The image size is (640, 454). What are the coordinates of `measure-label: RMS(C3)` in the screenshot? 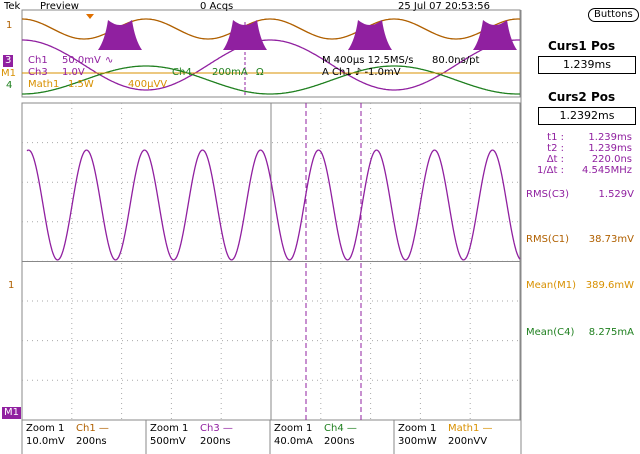 It's located at (548, 194).